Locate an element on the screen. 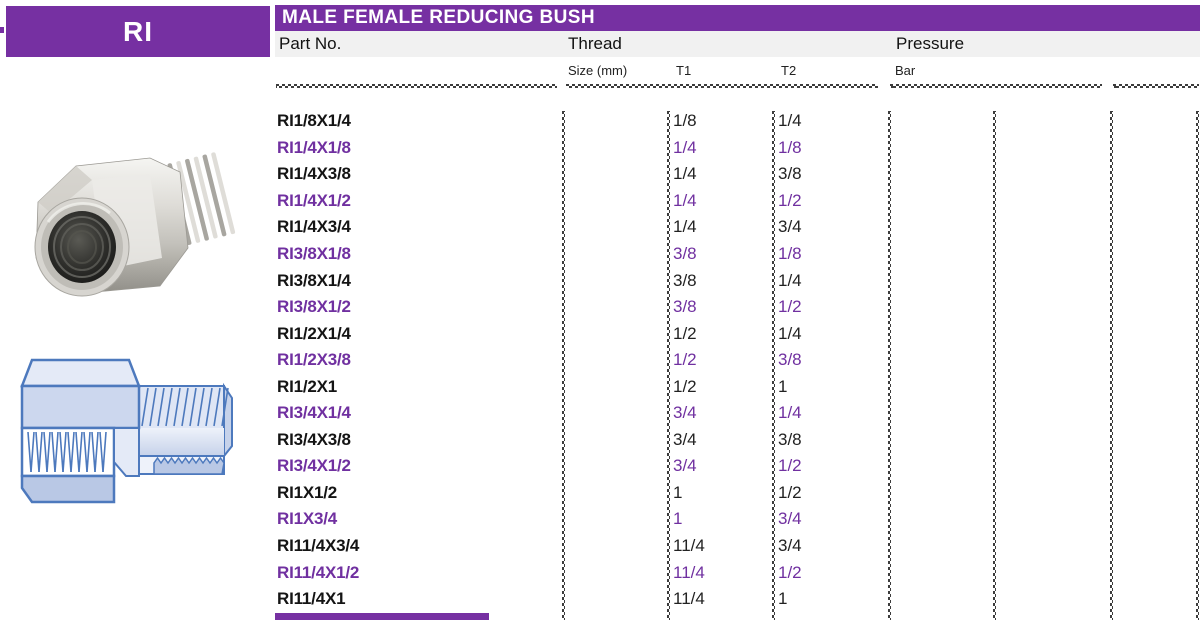 The height and width of the screenshot is (620, 1200). page-edge-notch is located at coordinates (2, 30).